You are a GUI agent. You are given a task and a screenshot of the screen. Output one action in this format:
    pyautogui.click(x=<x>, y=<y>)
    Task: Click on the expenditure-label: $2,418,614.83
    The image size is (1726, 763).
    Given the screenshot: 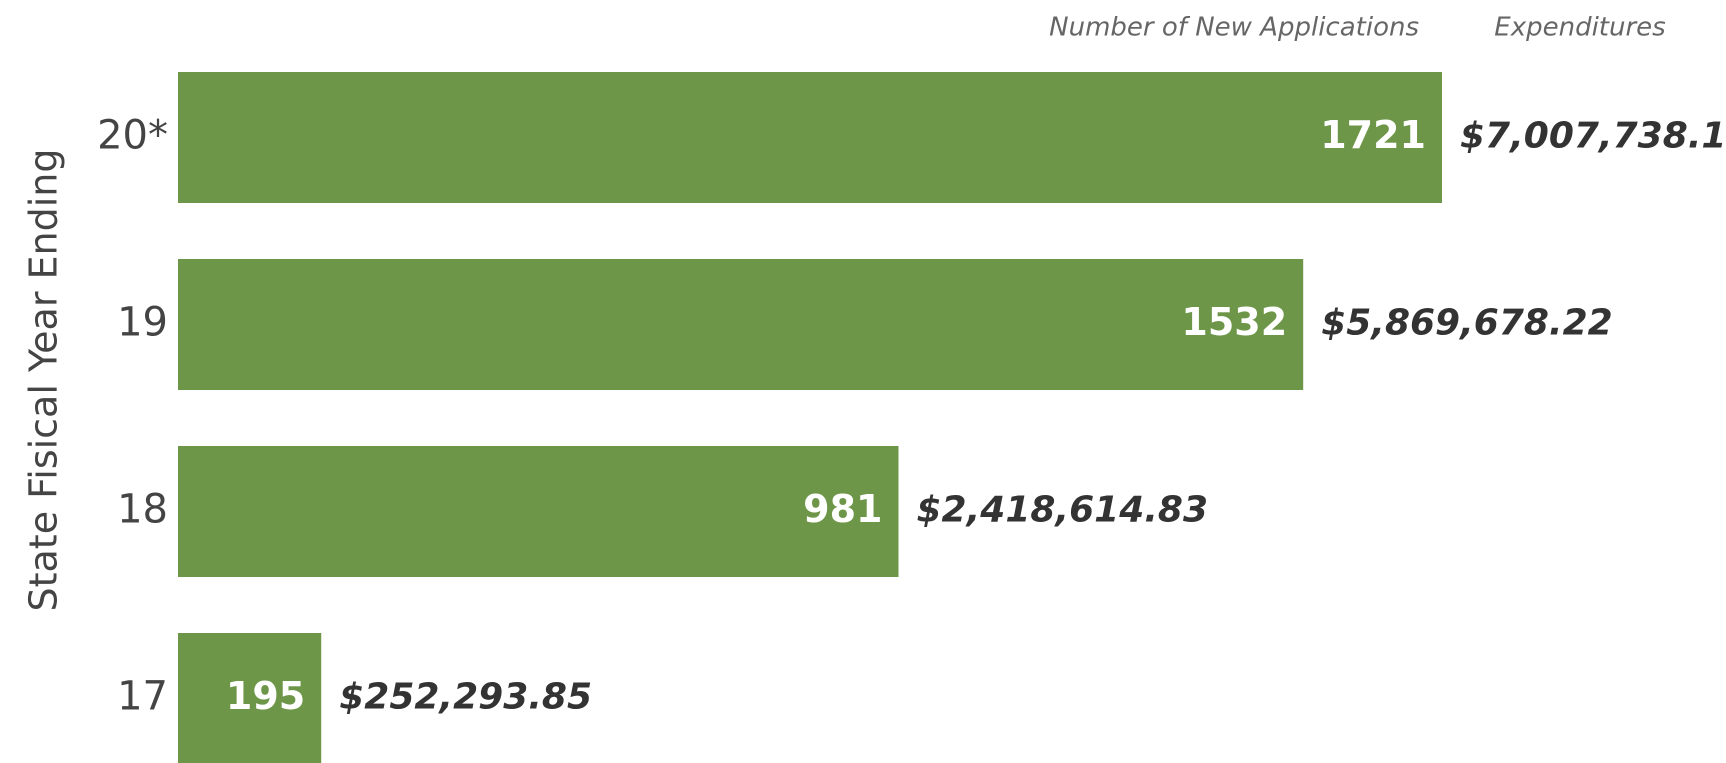 What is the action you would take?
    pyautogui.click(x=1063, y=510)
    